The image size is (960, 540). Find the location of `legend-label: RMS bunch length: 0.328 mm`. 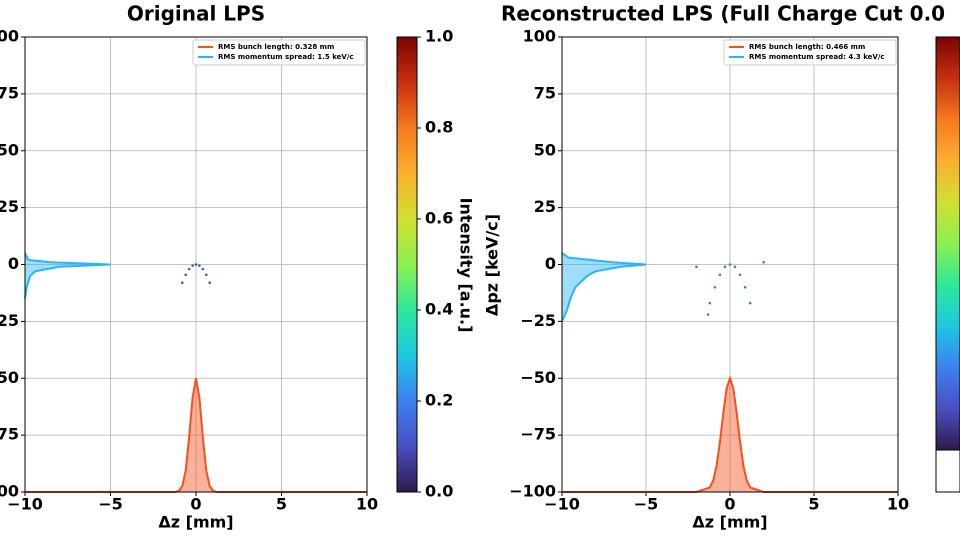

legend-label: RMS bunch length: 0.328 mm is located at coordinates (276, 47).